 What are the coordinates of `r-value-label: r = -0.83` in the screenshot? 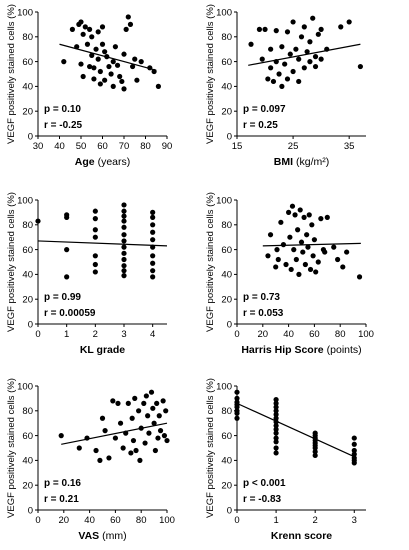 It's located at (262, 499).